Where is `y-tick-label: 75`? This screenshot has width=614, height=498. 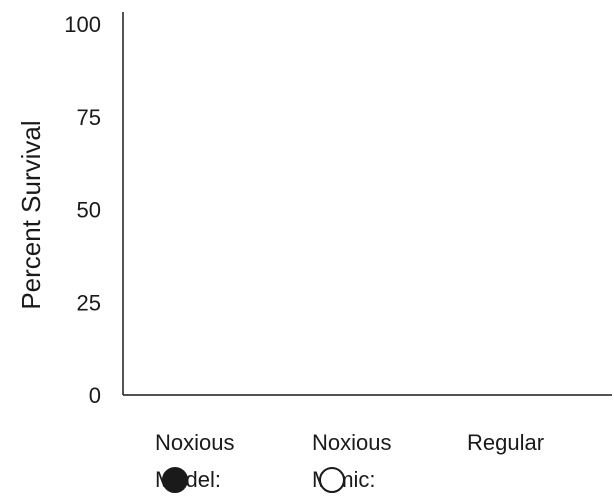
y-tick-label: 75 is located at coordinates (89, 117).